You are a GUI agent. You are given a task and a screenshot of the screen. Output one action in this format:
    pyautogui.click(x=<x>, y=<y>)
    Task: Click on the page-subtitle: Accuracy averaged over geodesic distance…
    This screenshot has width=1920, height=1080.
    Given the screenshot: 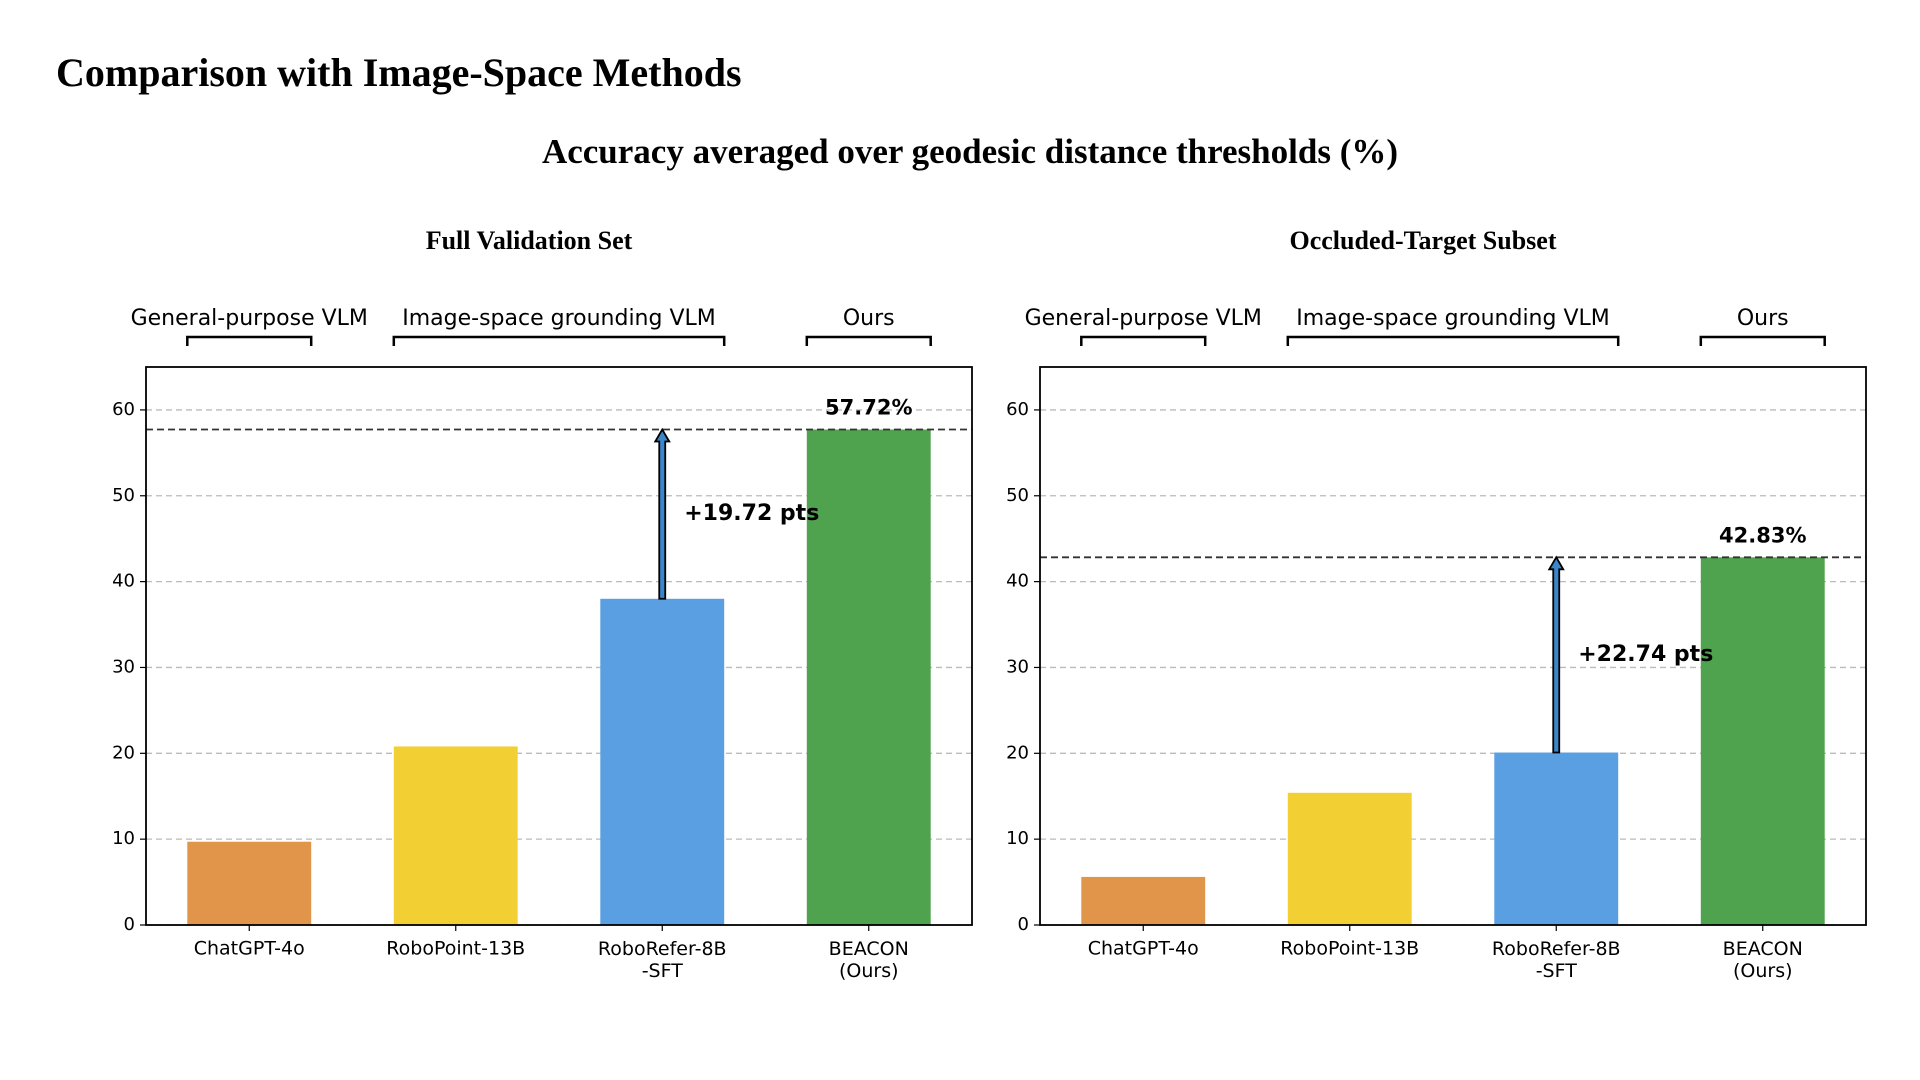 What is the action you would take?
    pyautogui.click(x=970, y=151)
    